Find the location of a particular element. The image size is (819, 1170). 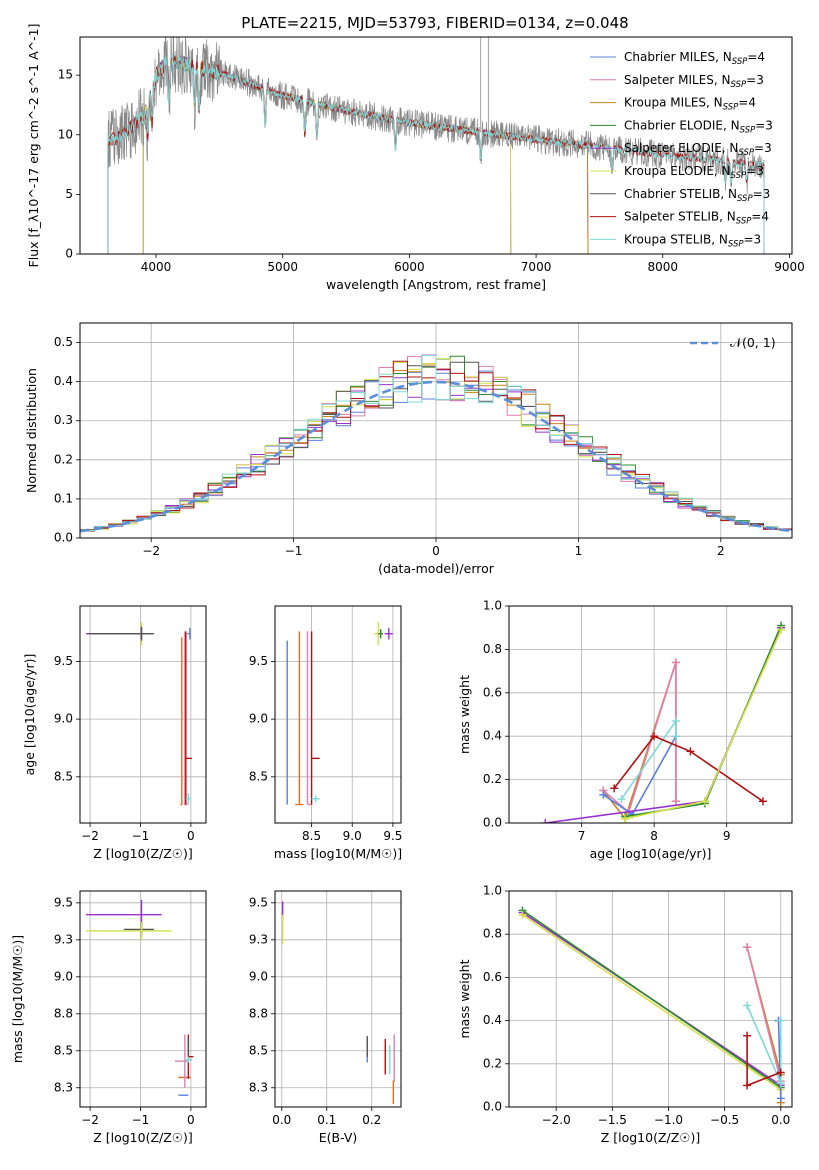

y-tick-label: 8.3 is located at coordinates (63, 1087).